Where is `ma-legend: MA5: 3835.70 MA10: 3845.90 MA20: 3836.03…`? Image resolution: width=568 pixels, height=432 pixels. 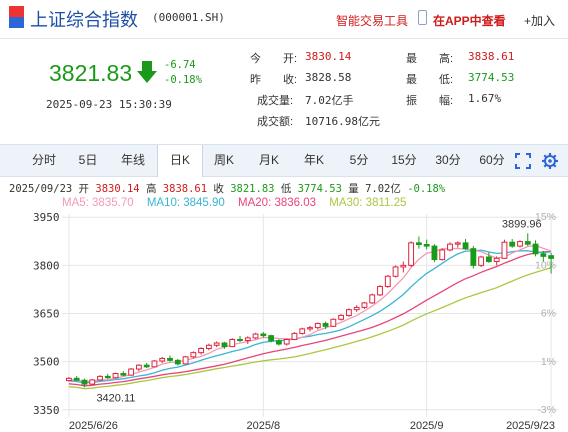 ma-legend: MA5: 3835.70 MA10: 3845.90 MA20: 3836.03… is located at coordinates (239, 203).